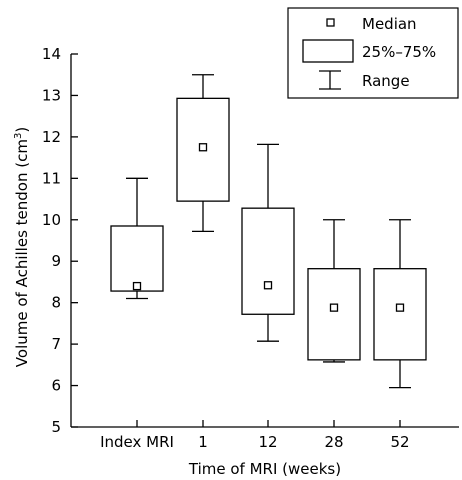  What do you see at coordinates (22, 130) in the screenshot?
I see `y-axis-title-close: )` at bounding box center [22, 130].